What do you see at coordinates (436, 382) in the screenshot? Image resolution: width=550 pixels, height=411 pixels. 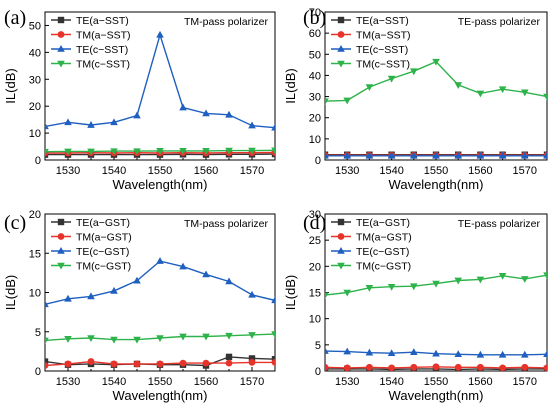 I see `x-tick-label: 1550` at bounding box center [436, 382].